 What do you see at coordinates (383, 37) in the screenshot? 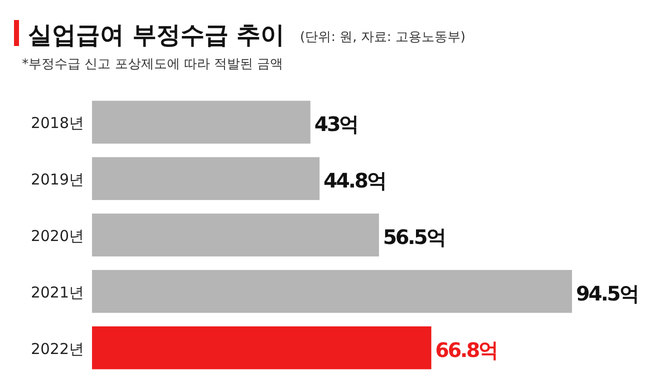
I see `chart-subtitle: (단위: 원, 자료: 고용노동부)` at bounding box center [383, 37].